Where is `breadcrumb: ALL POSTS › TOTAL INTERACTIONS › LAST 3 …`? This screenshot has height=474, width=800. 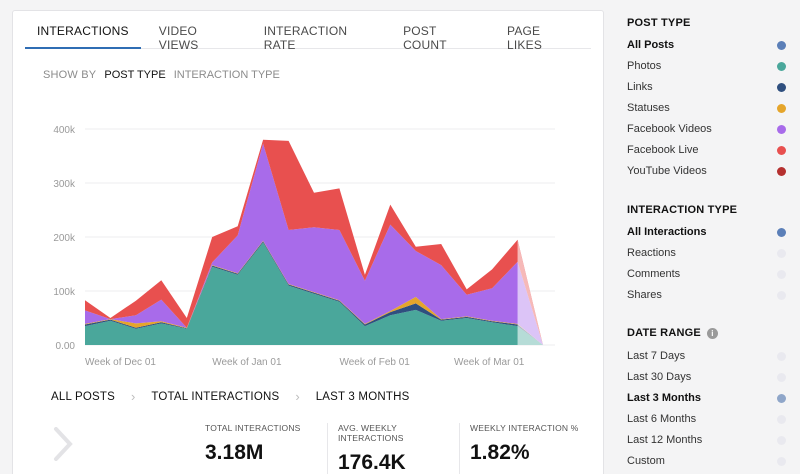
breadcrumb: ALL POSTS › TOTAL INTERACTIONS › LAST 3 … is located at coordinates (230, 396).